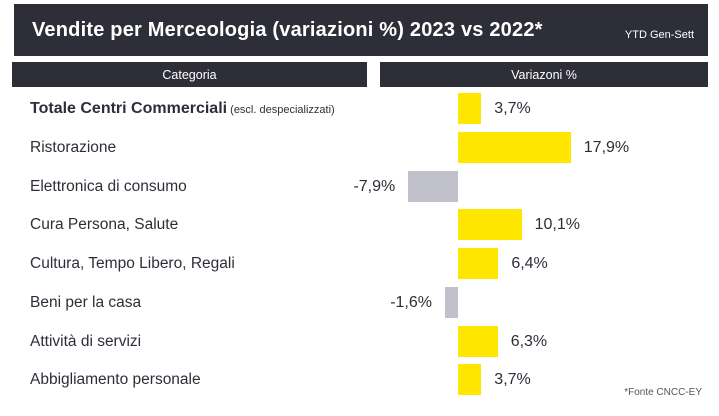 This screenshot has height=416, width=719. What do you see at coordinates (359, 341) in the screenshot?
I see `table-row: Attività di servizi 6,3%` at bounding box center [359, 341].